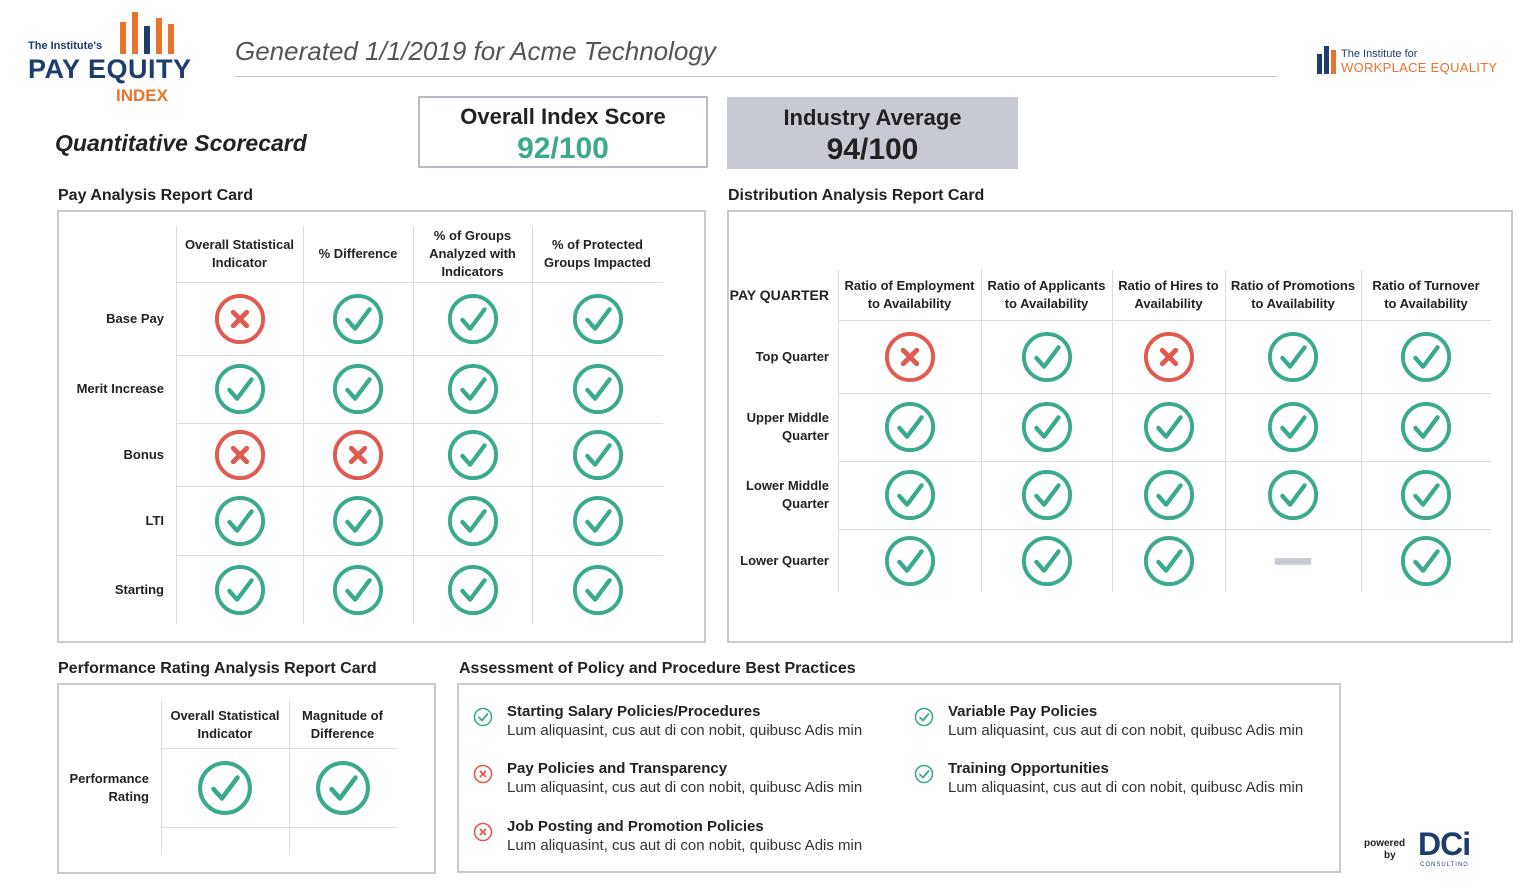 Image resolution: width=1528 pixels, height=889 pixels. Describe the element at coordinates (139, 589) in the screenshot. I see `row-label: Starting` at that location.